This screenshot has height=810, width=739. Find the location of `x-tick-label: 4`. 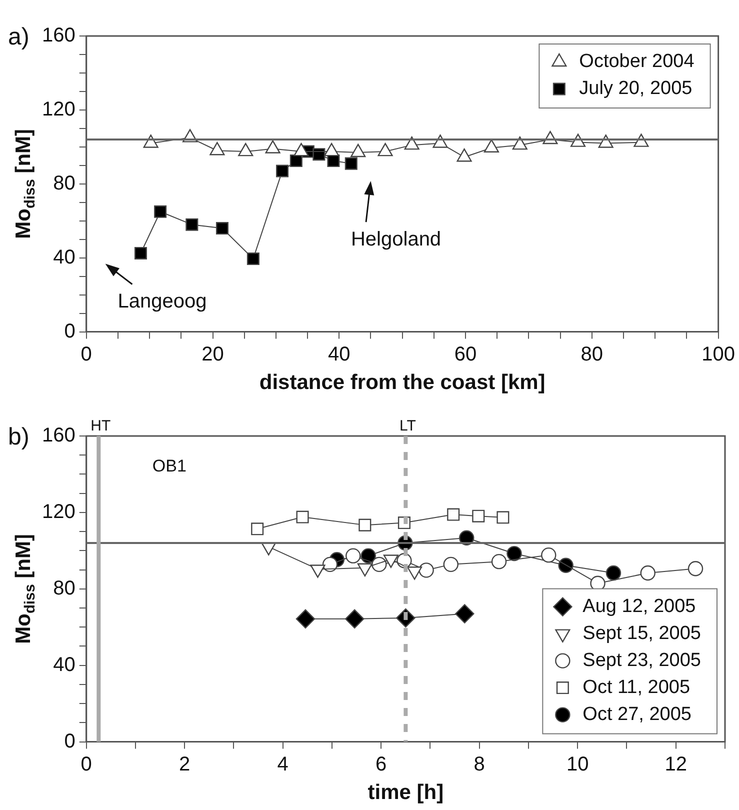

x-tick-label: 4 is located at coordinates (282, 764).